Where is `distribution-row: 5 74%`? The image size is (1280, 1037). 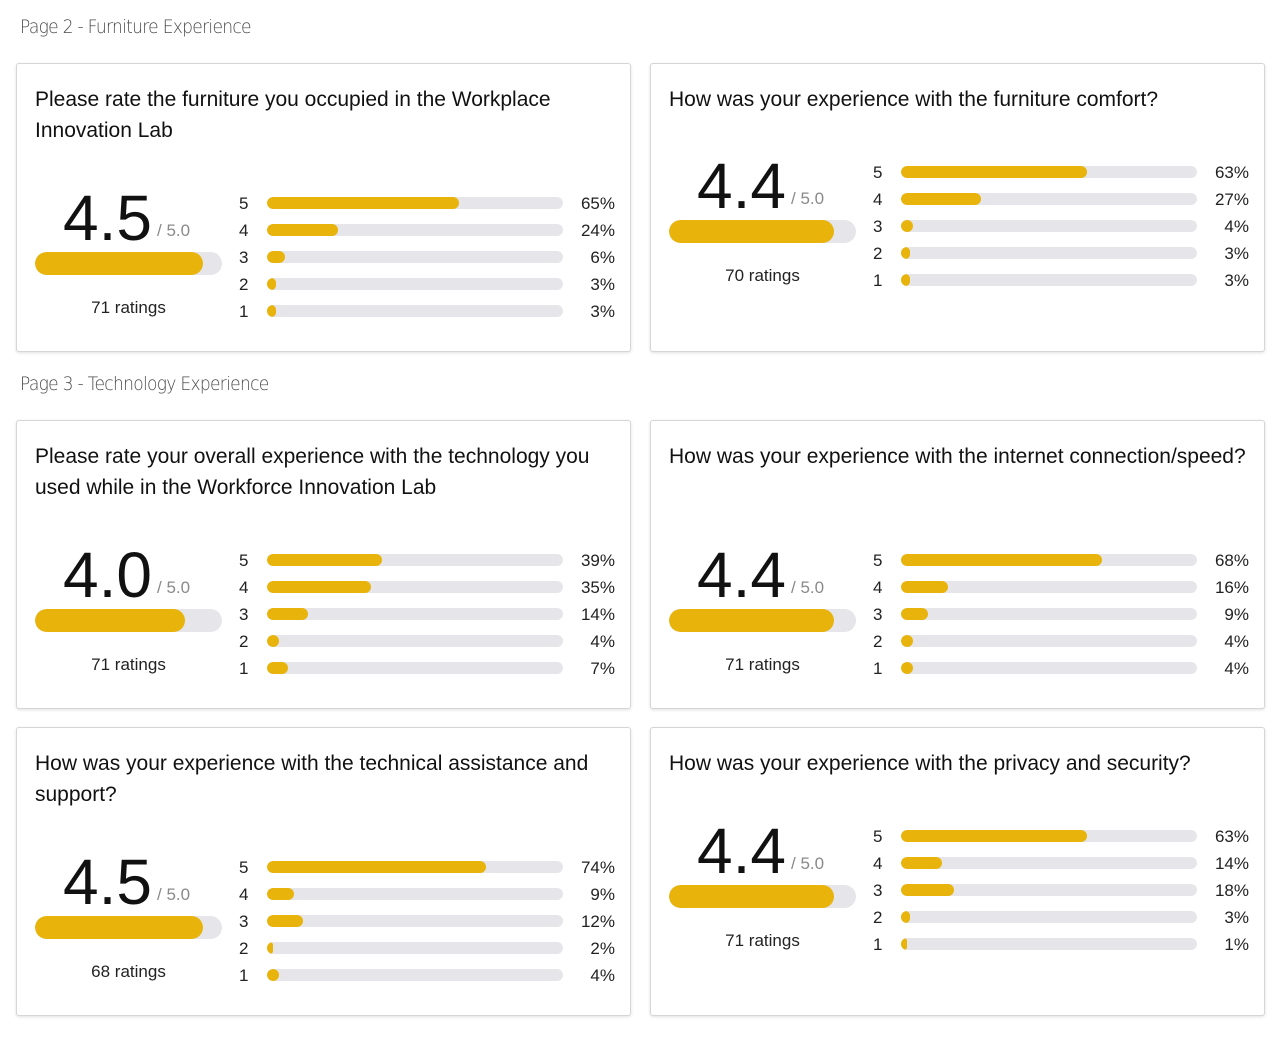 distribution-row: 5 74% is located at coordinates (427, 868).